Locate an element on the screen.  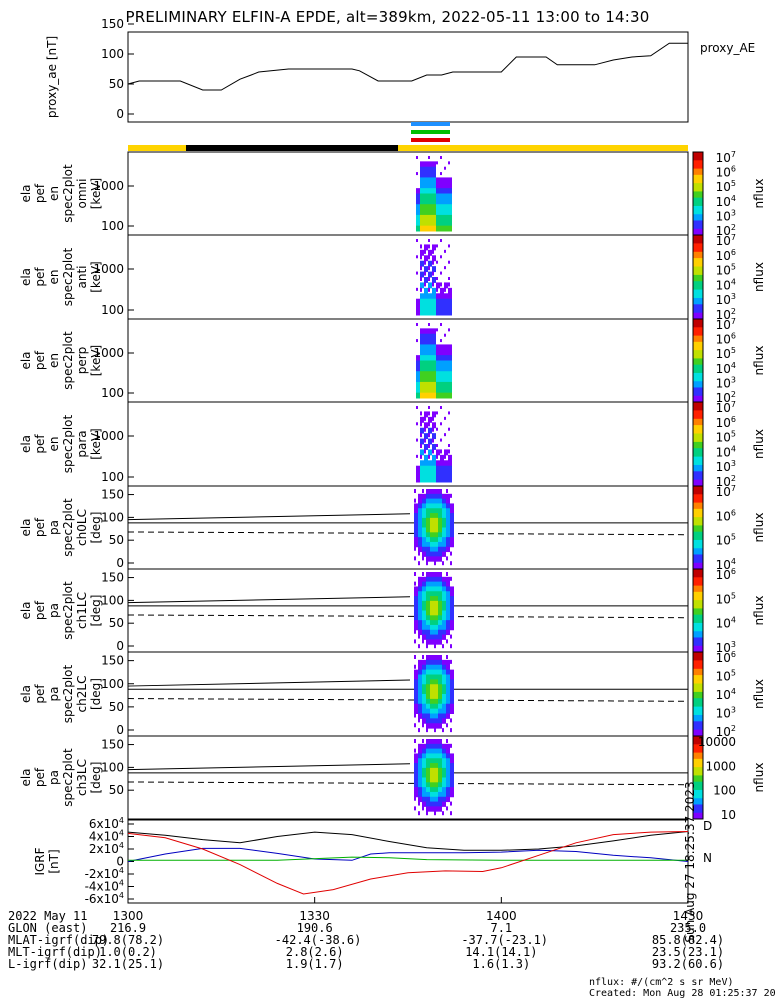
ch0LC-colorbar-band is located at coordinates (698, 497).